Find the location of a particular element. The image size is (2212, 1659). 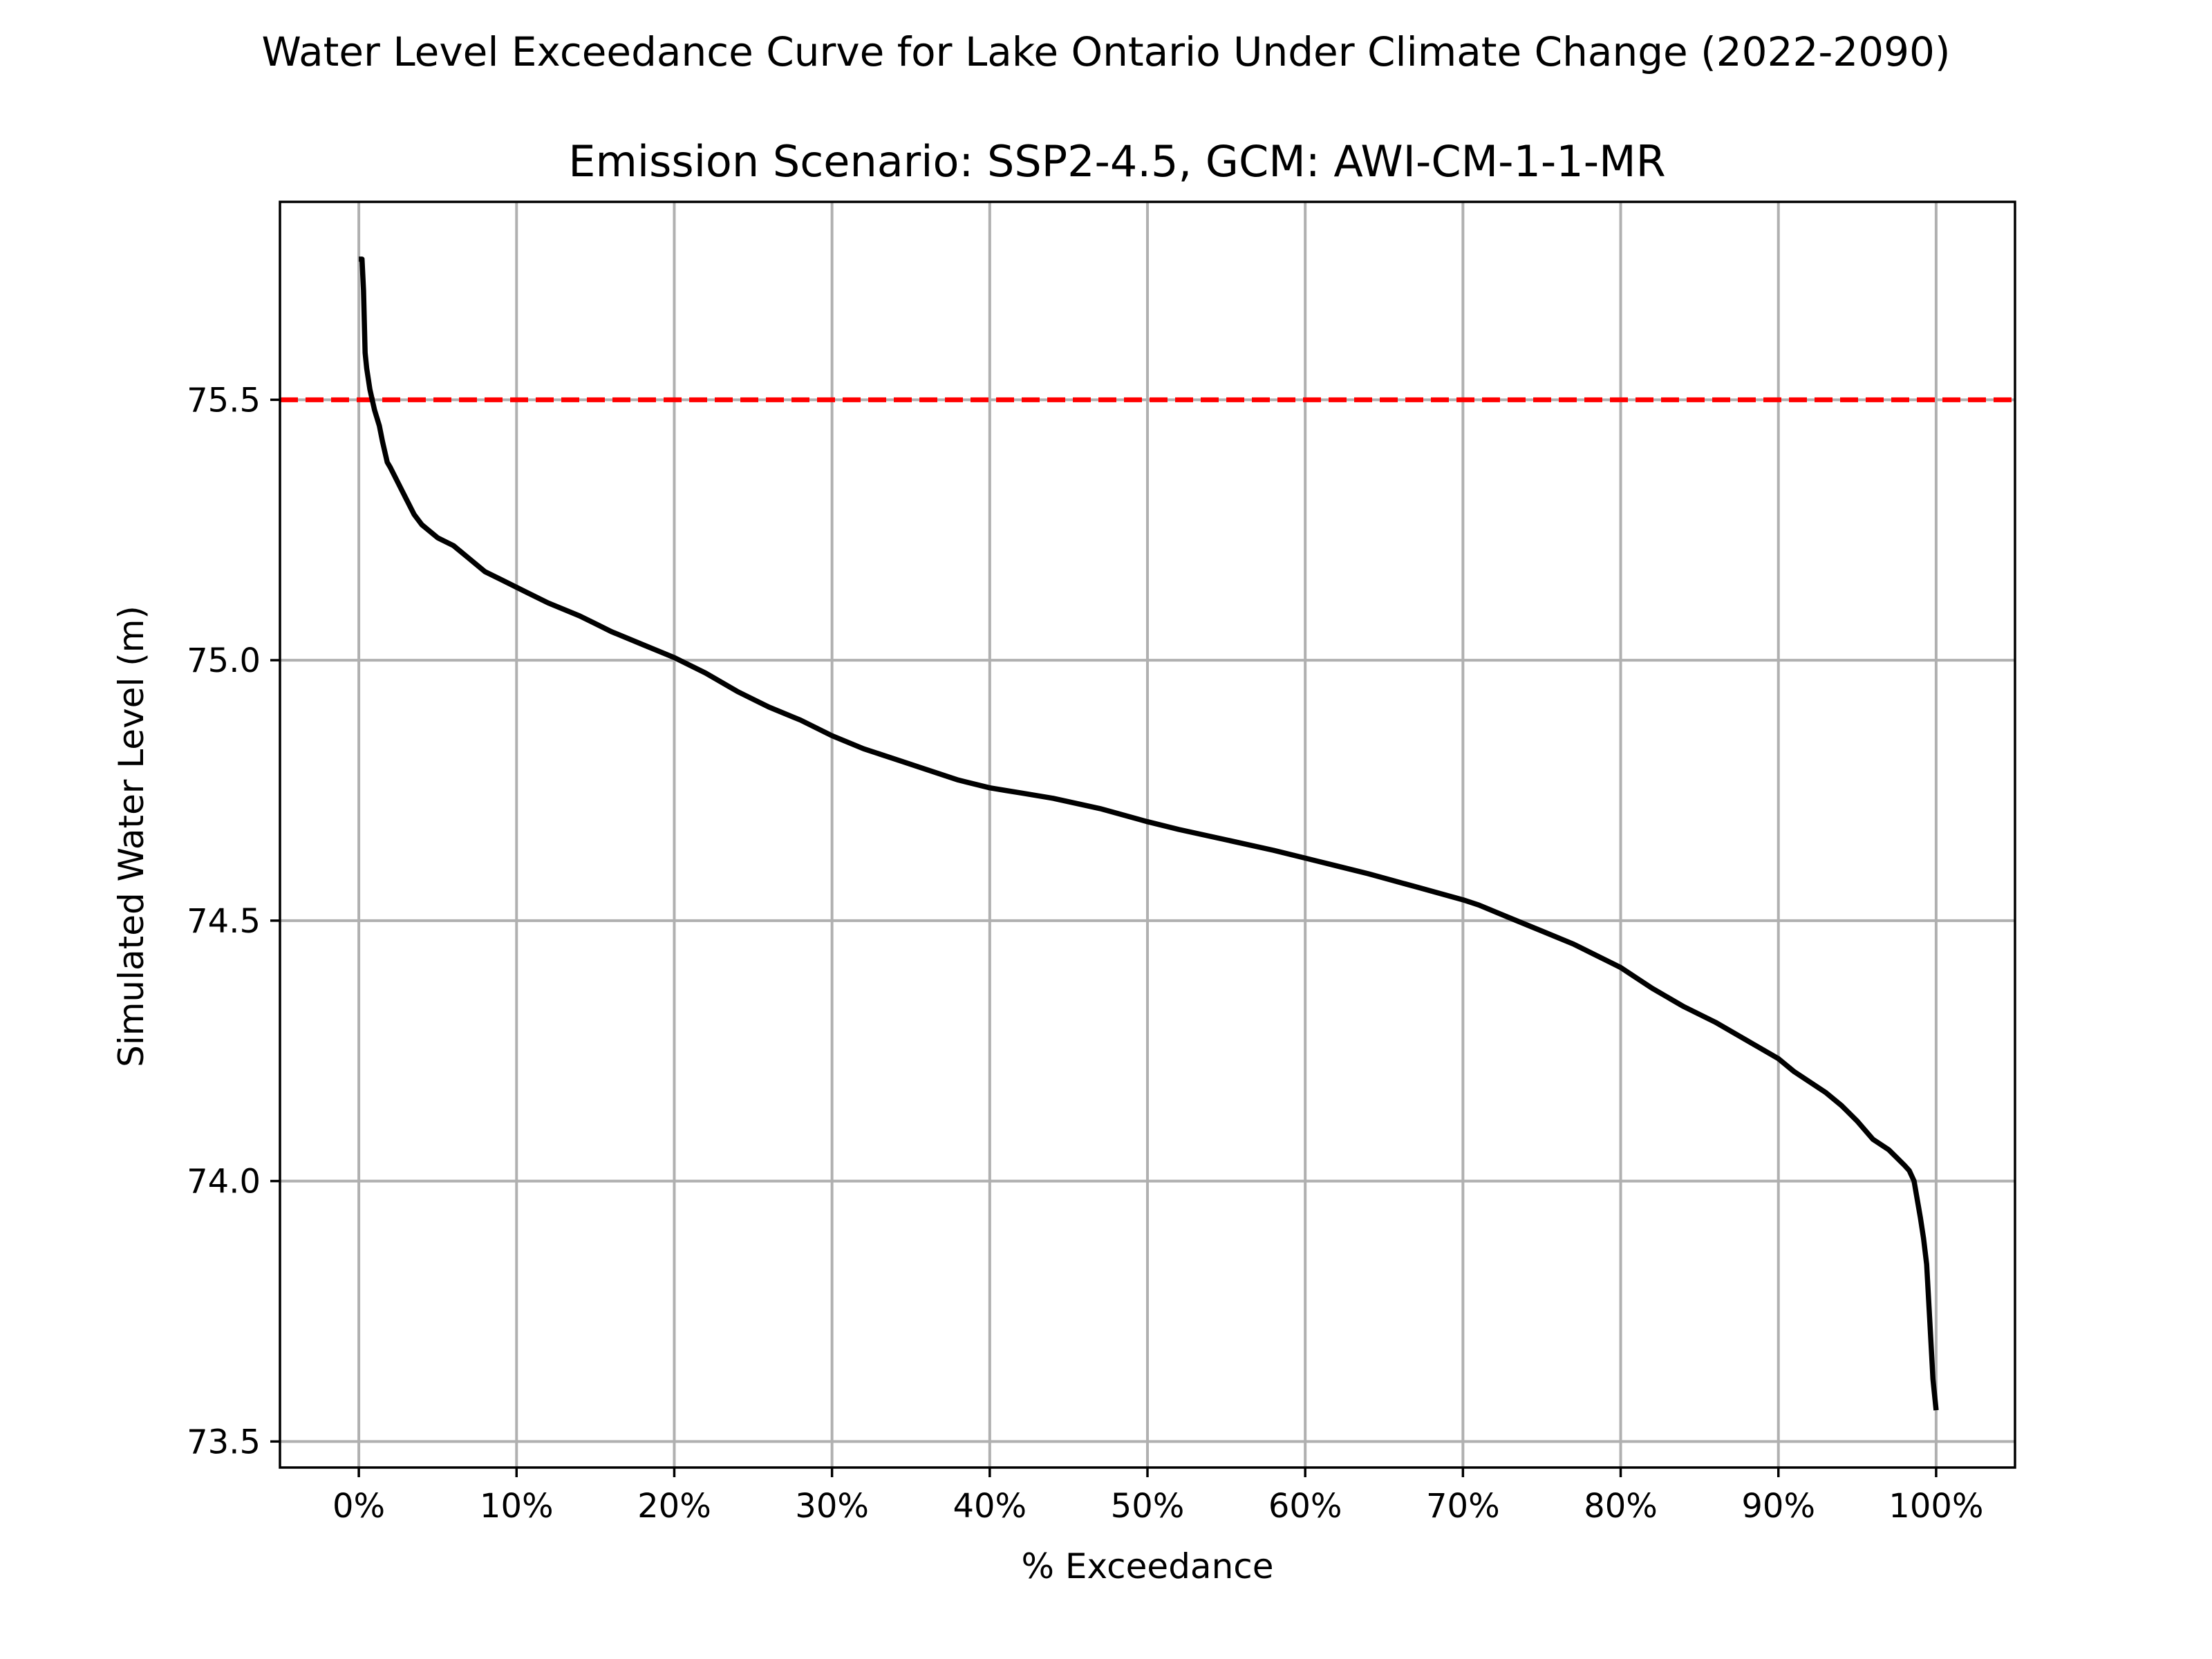

y-axis-ticks: 73.5 74.0 74.5 75.0 75.5 is located at coordinates (233, 921).